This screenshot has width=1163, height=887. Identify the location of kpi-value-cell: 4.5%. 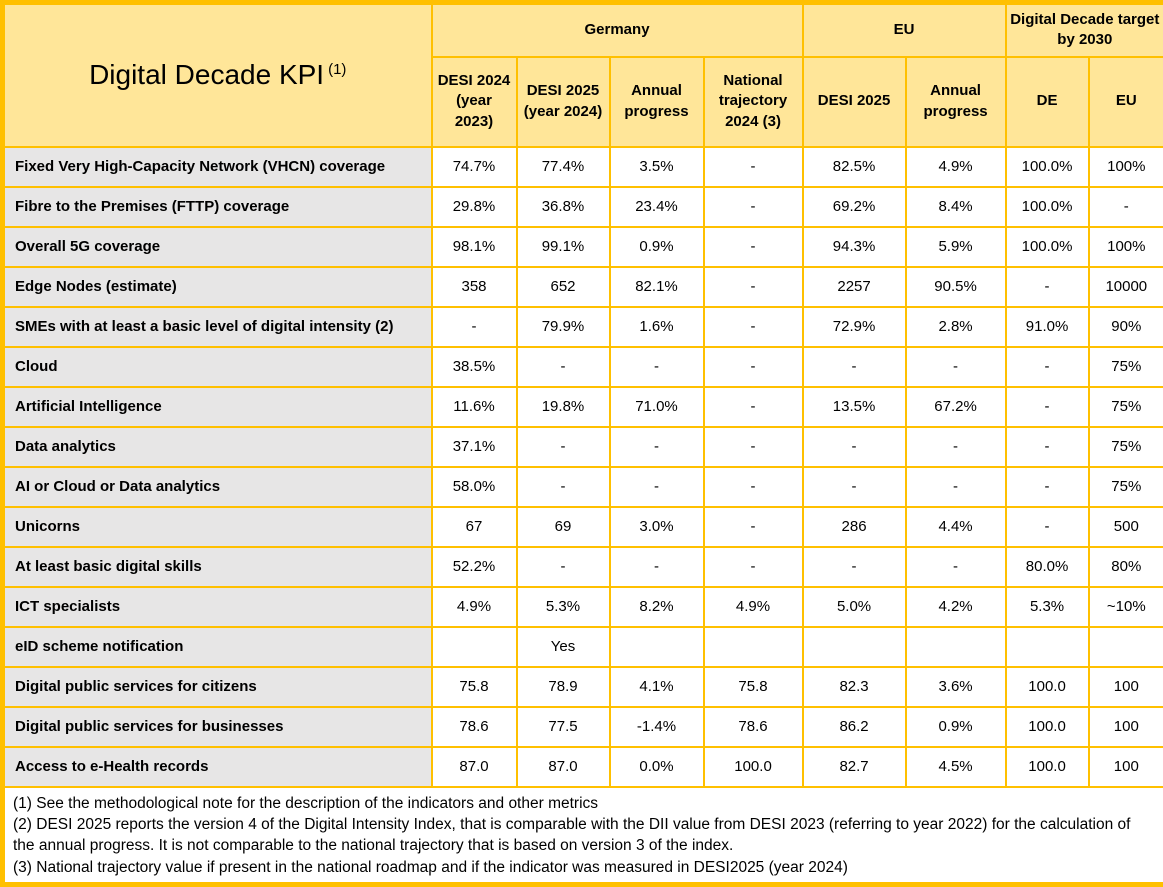
(956, 767).